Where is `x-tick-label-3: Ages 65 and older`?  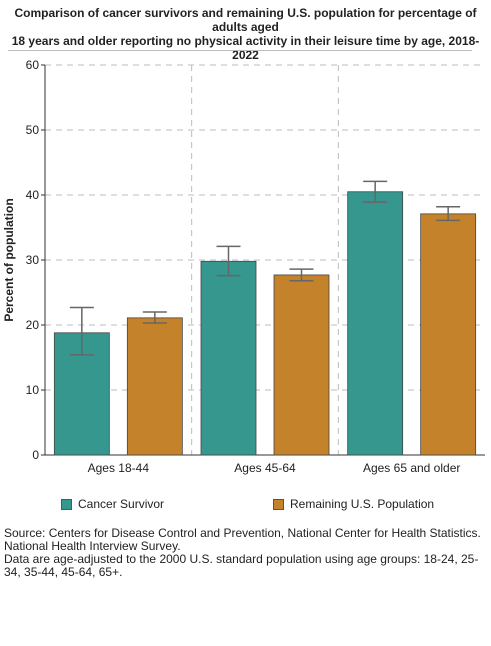 x-tick-label-3: Ages 65 and older is located at coordinates (411, 468).